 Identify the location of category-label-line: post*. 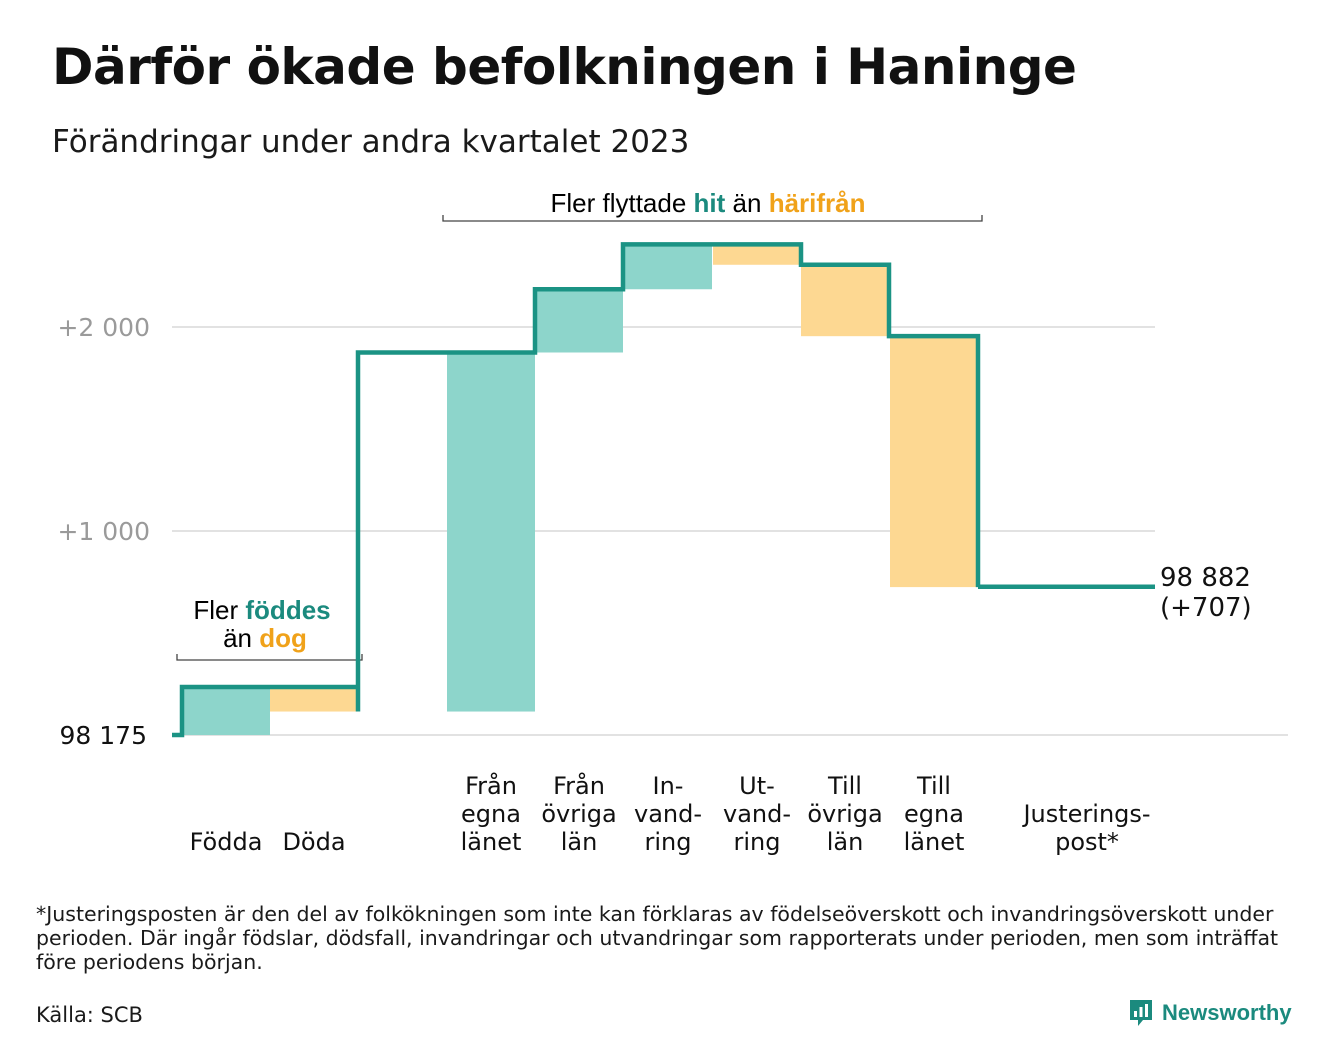
(1087, 842).